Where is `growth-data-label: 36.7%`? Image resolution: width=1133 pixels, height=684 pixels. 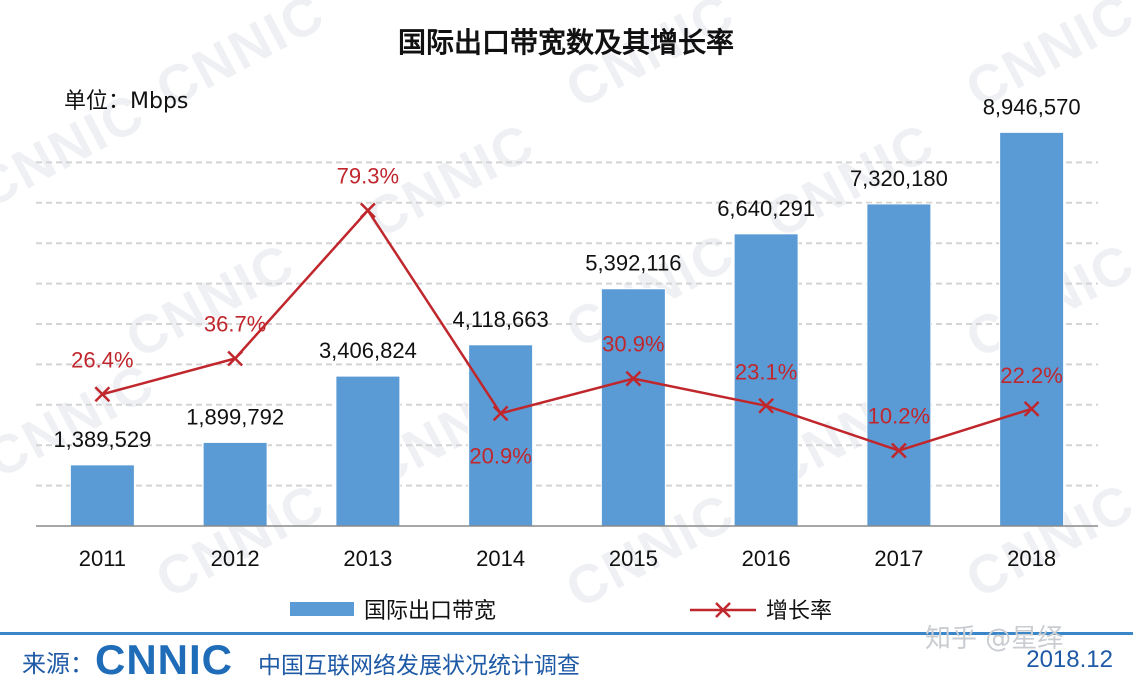 growth-data-label: 36.7% is located at coordinates (235, 323).